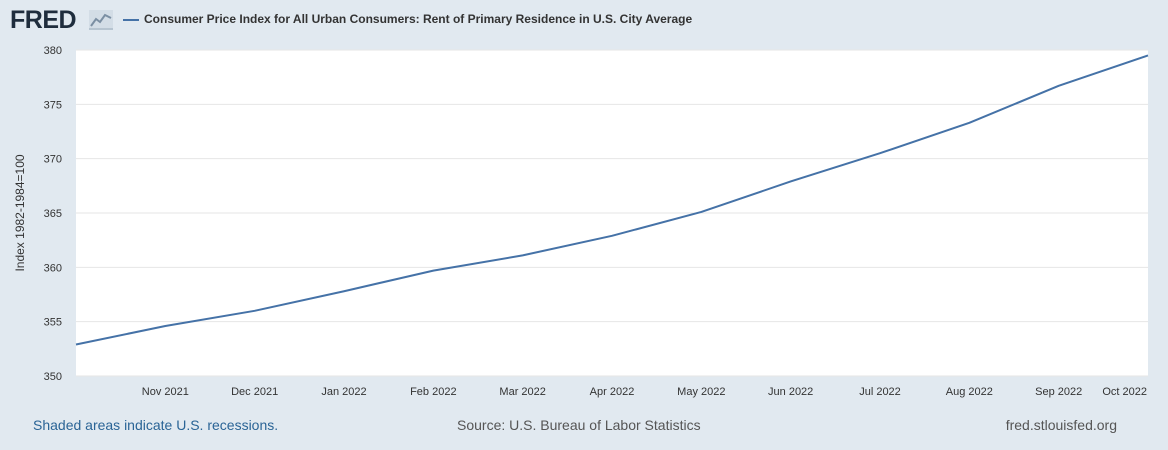 The width and height of the screenshot is (1168, 450). What do you see at coordinates (343, 392) in the screenshot?
I see `x-tick-label: Jan 2022` at bounding box center [343, 392].